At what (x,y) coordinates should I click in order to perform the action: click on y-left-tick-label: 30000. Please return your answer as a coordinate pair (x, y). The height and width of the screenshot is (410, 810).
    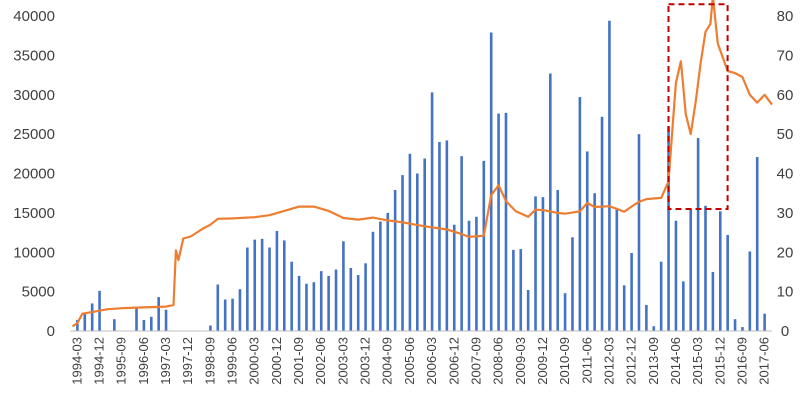
    Looking at the image, I should click on (34, 95).